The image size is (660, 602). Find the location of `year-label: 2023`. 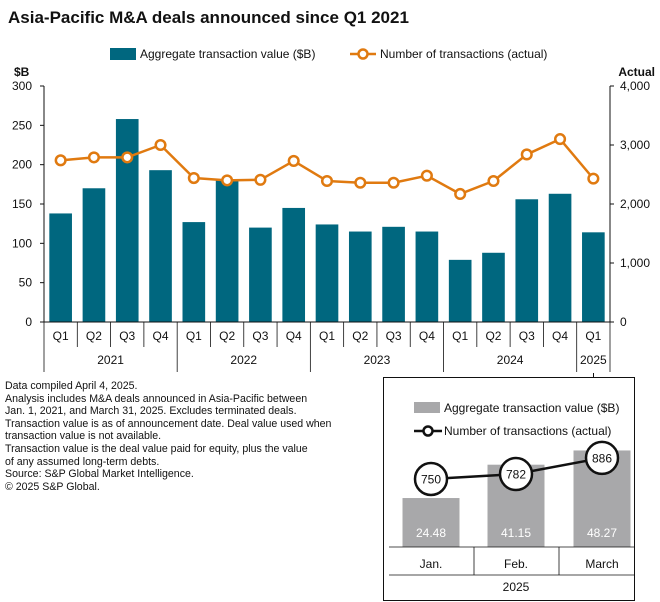

year-label: 2023 is located at coordinates (377, 360).